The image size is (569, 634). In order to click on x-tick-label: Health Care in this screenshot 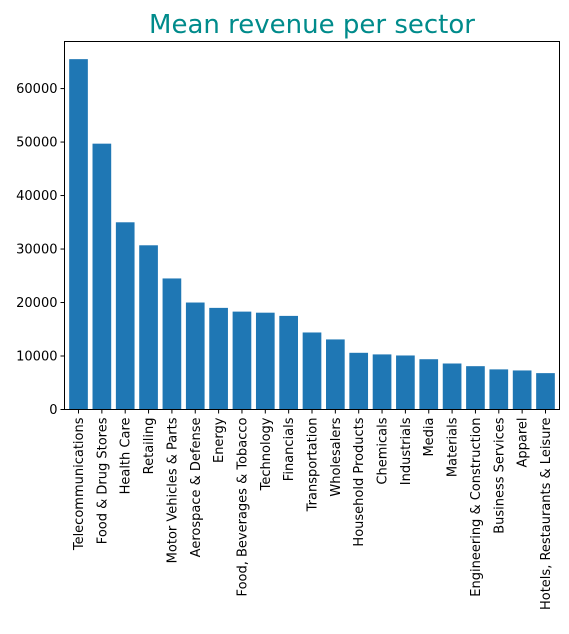, I will do `click(126, 455)`.